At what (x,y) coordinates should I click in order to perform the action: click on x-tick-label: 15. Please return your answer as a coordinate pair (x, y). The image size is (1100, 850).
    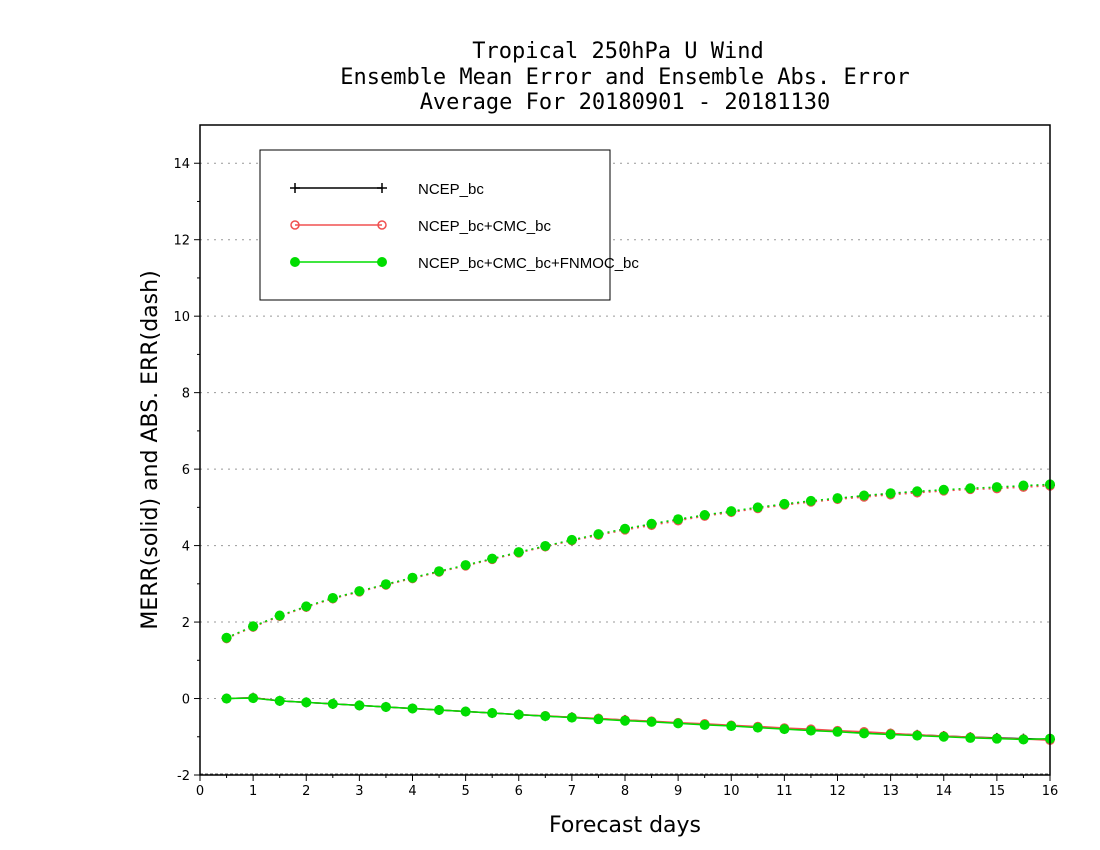
    Looking at the image, I should click on (997, 791).